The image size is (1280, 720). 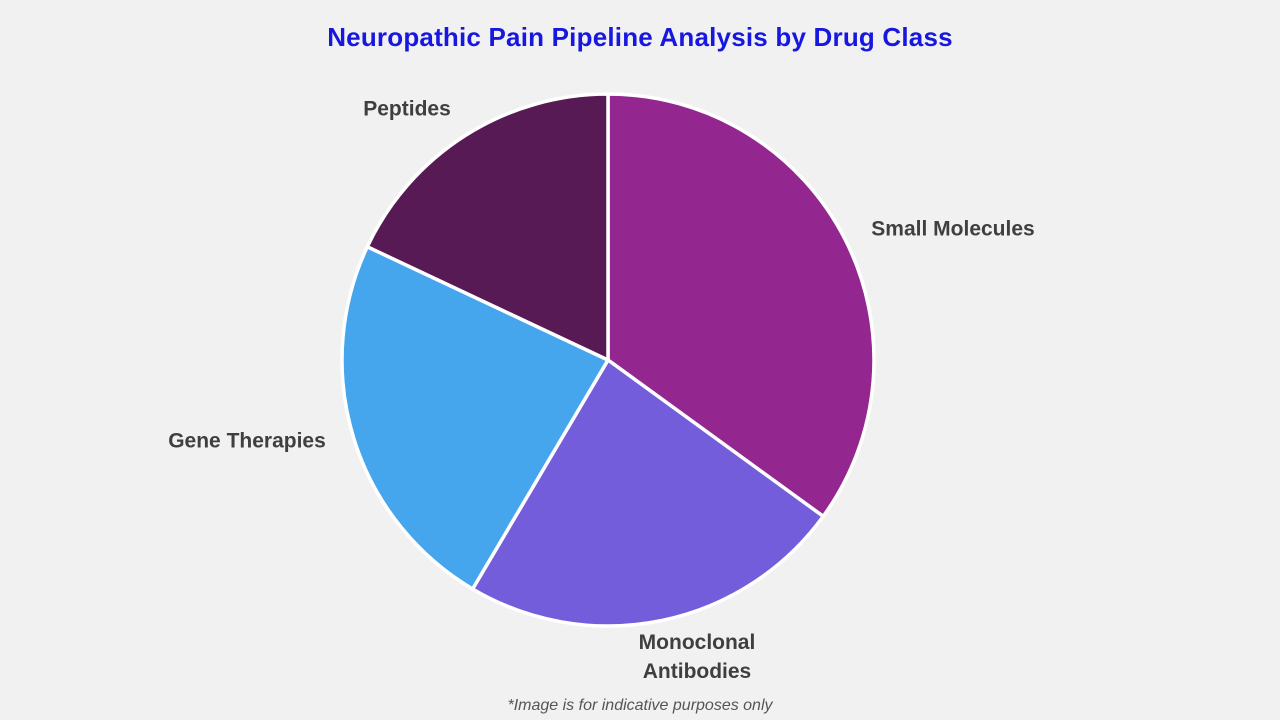 What do you see at coordinates (640, 705) in the screenshot?
I see `footnote: *Image is for indicative purposes only` at bounding box center [640, 705].